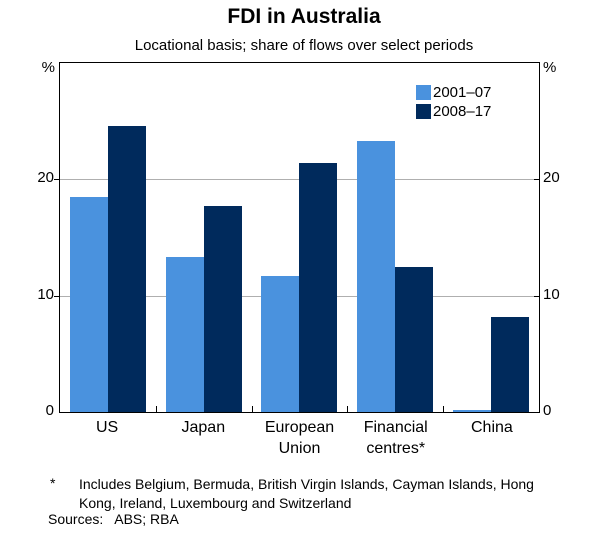 This screenshot has width=608, height=534. I want to click on y-axis-label-right-10: 10, so click(551, 294).